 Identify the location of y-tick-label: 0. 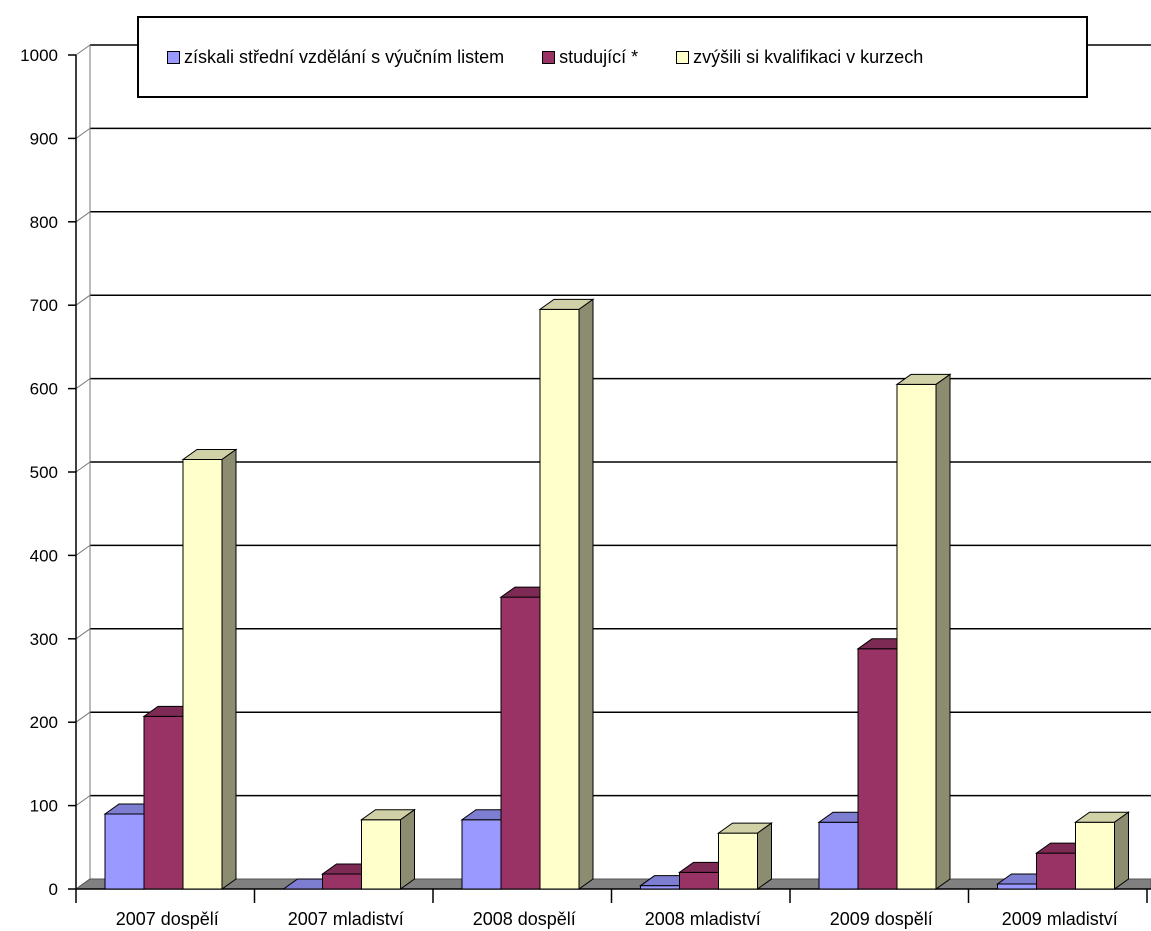
(53, 889).